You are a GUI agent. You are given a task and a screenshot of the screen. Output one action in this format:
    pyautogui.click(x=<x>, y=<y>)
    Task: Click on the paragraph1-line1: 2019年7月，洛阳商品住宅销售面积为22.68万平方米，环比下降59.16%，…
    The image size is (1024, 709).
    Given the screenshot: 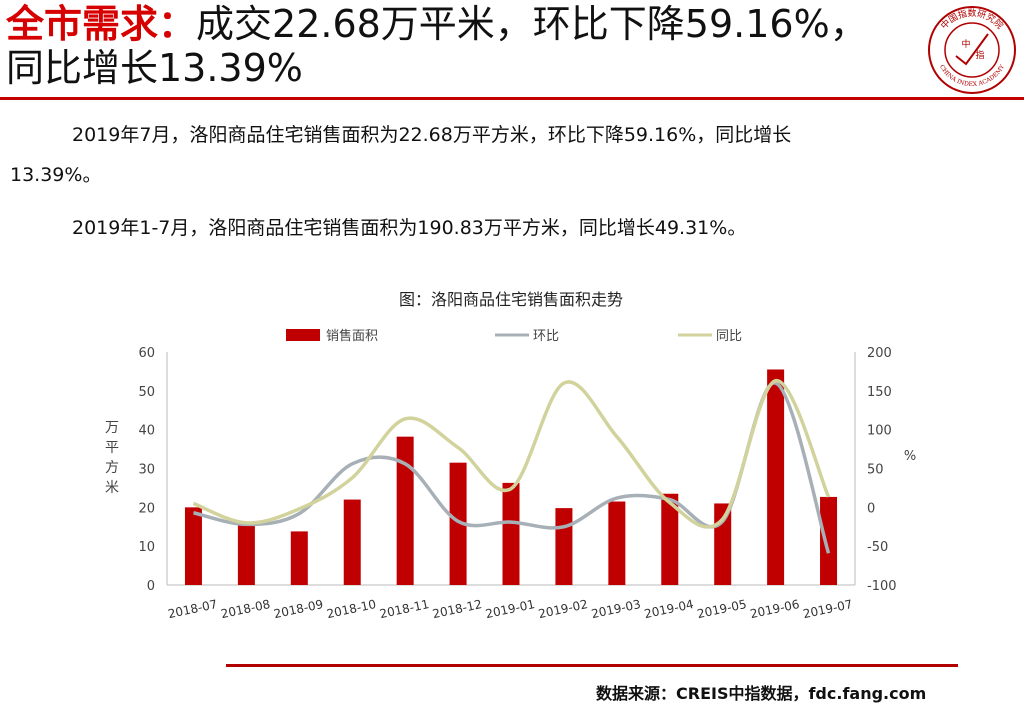 What is the action you would take?
    pyautogui.click(x=432, y=135)
    